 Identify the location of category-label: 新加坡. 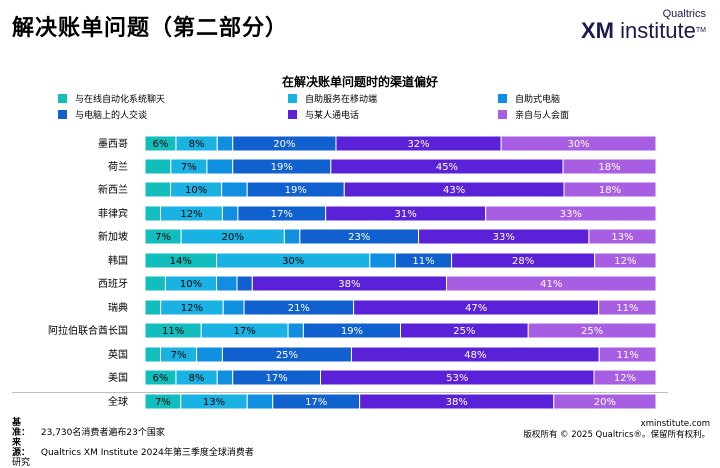
(113, 236).